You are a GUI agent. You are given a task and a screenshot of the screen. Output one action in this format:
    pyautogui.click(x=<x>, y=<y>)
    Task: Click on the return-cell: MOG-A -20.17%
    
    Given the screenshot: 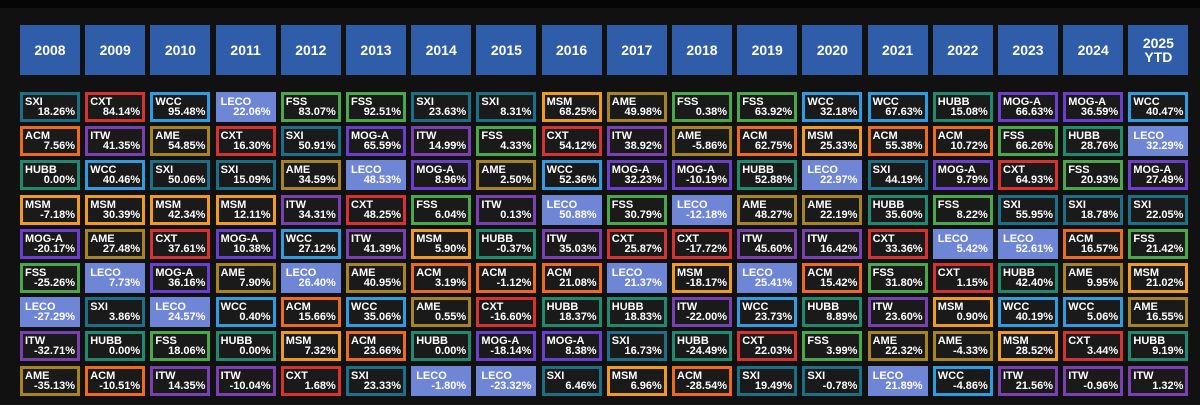 What is the action you would take?
    pyautogui.click(x=50, y=243)
    